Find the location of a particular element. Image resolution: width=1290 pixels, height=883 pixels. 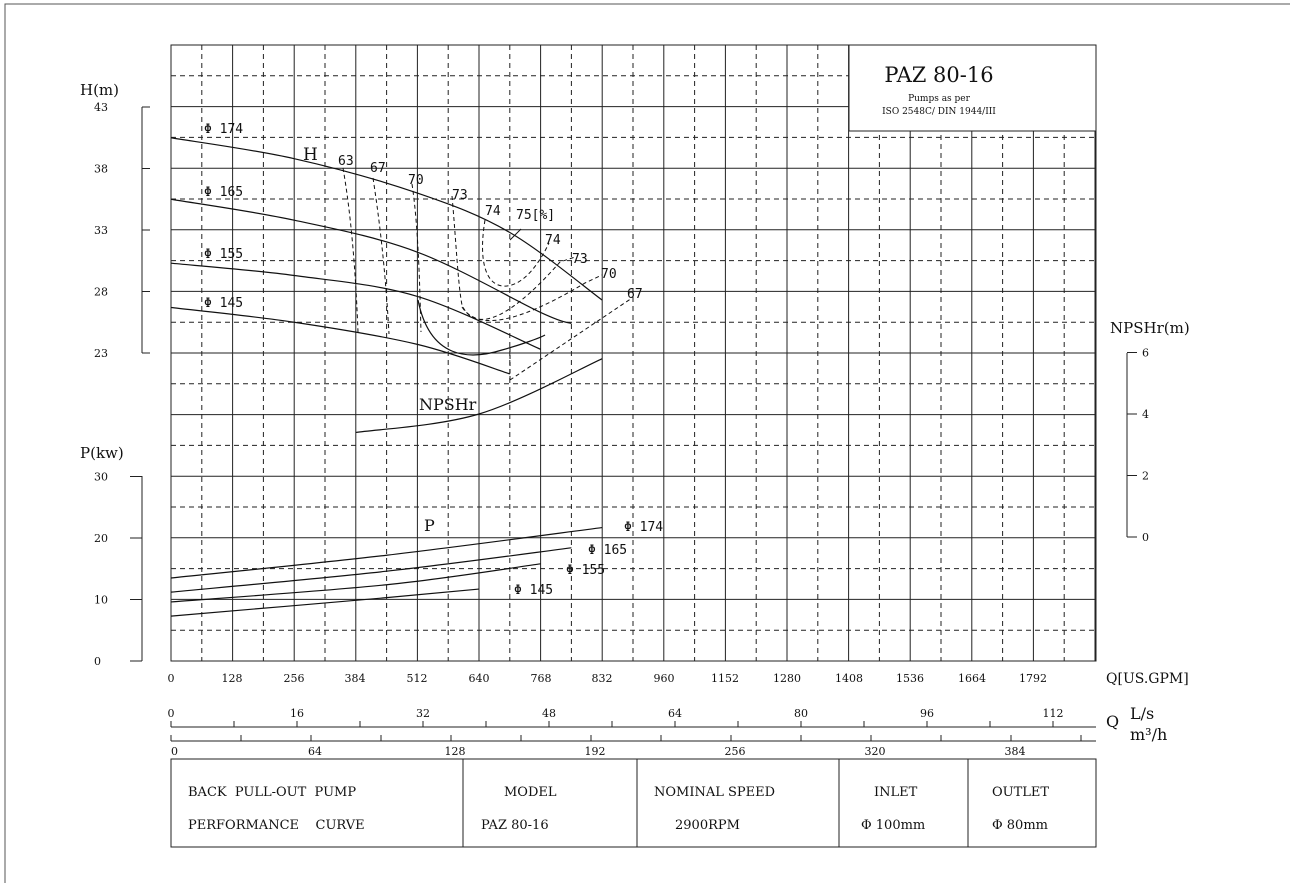

npsh-axis-tick-label: 2 is located at coordinates (1145, 476).